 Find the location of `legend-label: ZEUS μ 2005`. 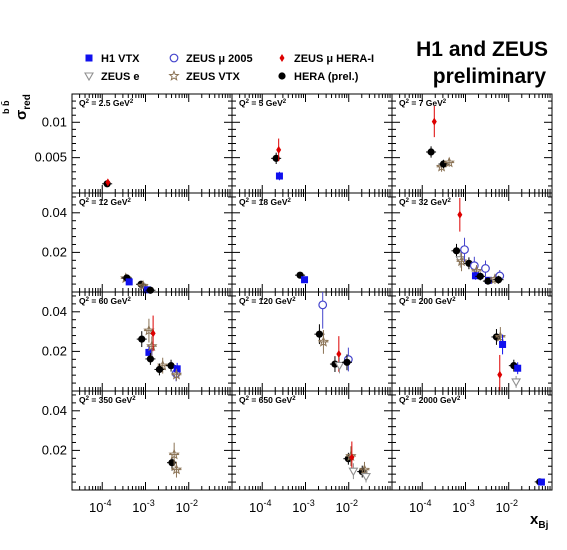

legend-label: ZEUS μ 2005 is located at coordinates (219, 59).